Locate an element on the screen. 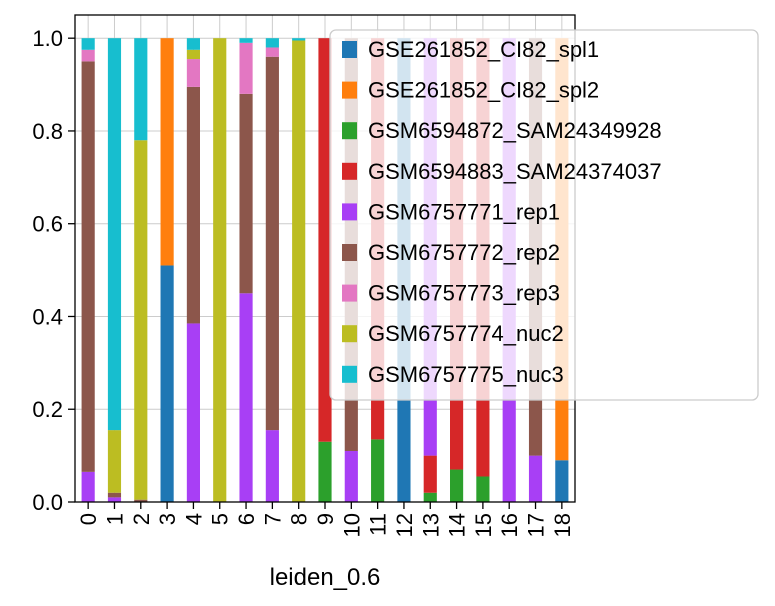 The height and width of the screenshot is (606, 775). legend-label: GSE261852_CI82_spl2 is located at coordinates (483, 90).